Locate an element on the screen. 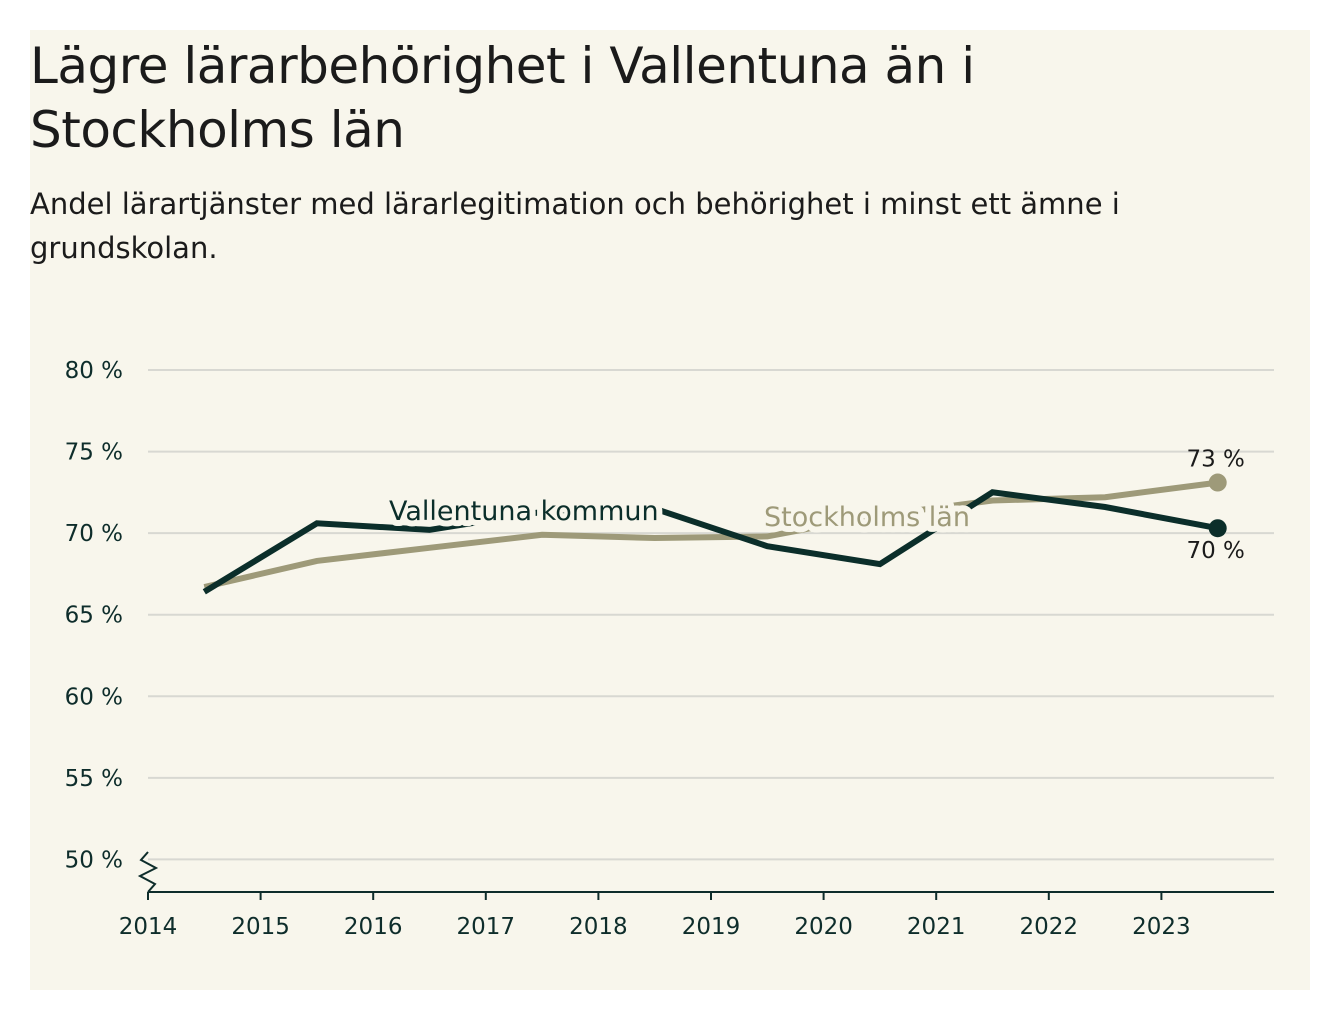 Image resolution: width=1340 pixels, height=1020 pixels. stockholm-line is located at coordinates (711, 534).